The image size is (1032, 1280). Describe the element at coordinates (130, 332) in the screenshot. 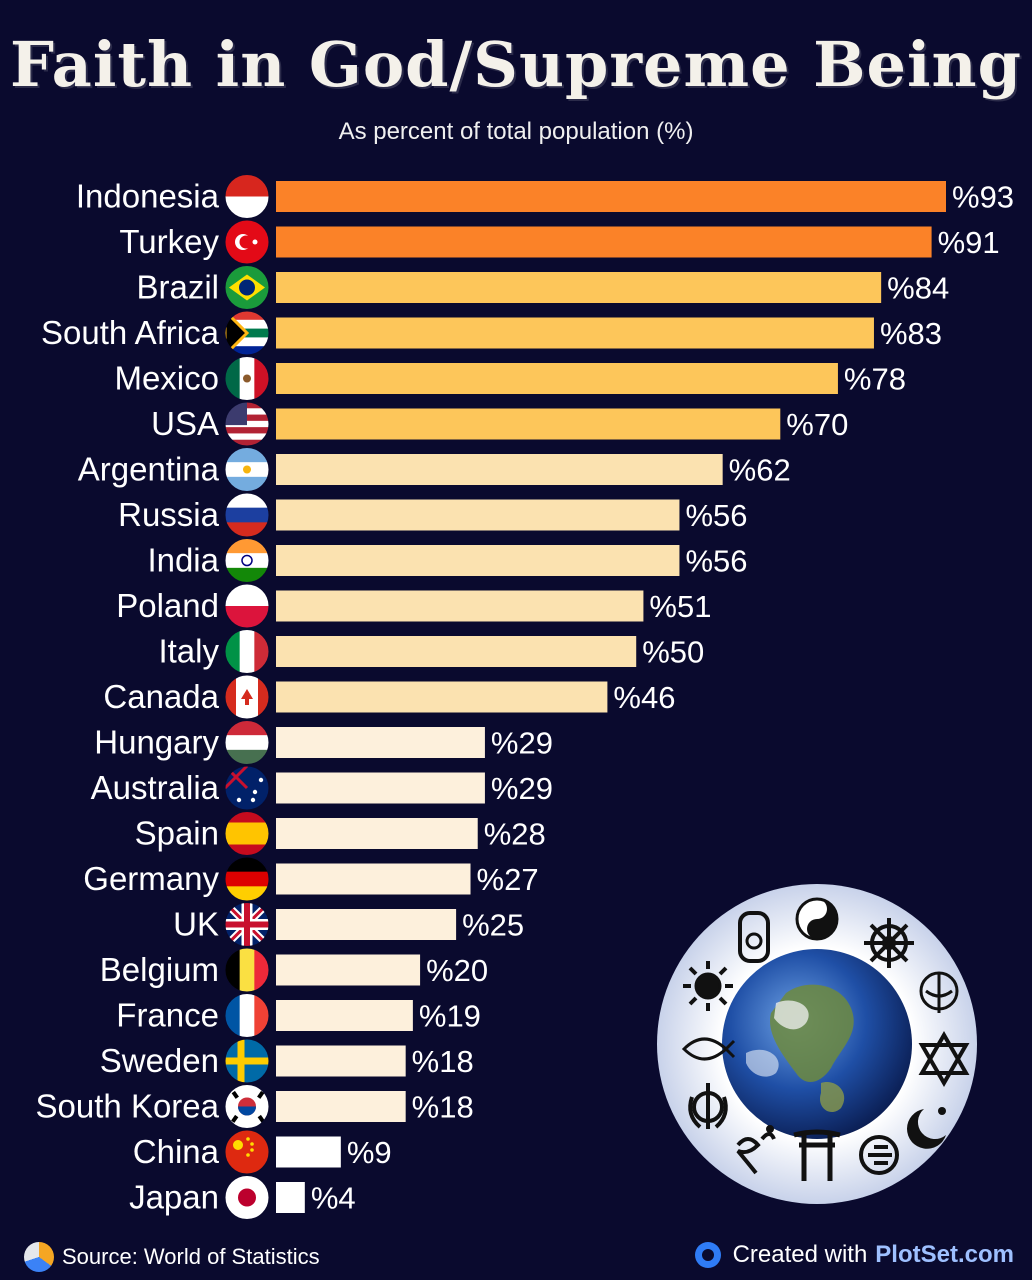

I see `country-label: South Africa` at that location.